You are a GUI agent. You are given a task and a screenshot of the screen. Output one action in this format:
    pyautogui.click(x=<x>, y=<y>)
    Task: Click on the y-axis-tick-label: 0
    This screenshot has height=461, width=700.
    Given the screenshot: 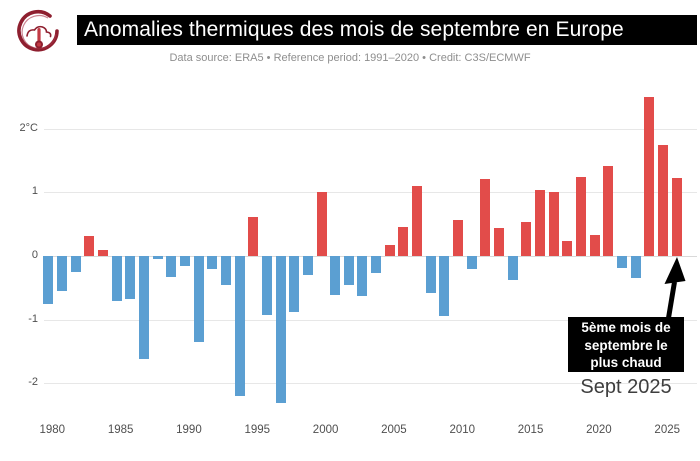 What is the action you would take?
    pyautogui.click(x=34, y=255)
    